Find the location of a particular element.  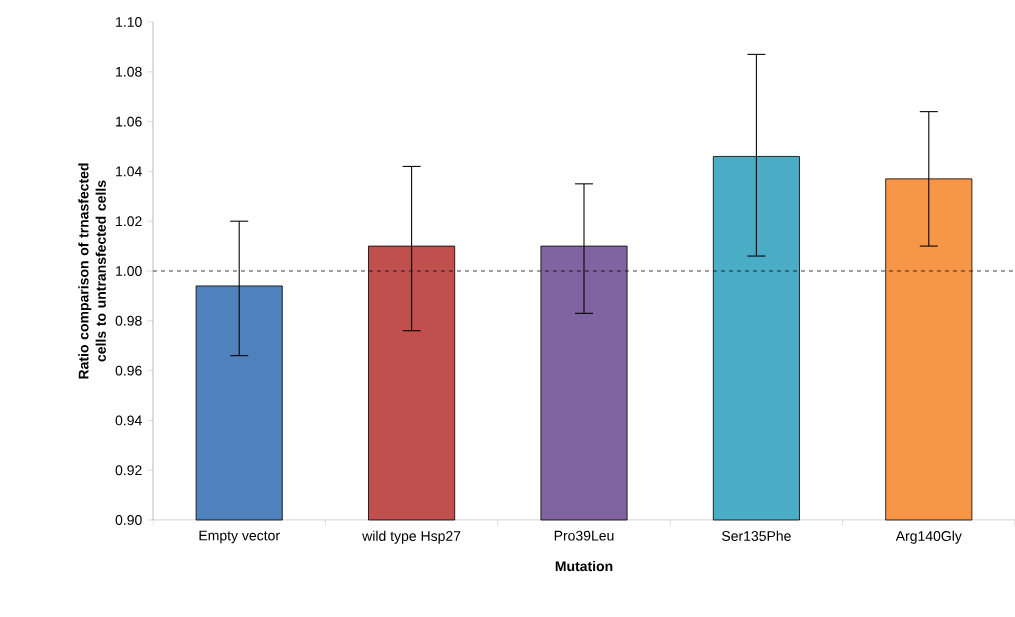

y-tick-label: 0.94 is located at coordinates (128, 420).